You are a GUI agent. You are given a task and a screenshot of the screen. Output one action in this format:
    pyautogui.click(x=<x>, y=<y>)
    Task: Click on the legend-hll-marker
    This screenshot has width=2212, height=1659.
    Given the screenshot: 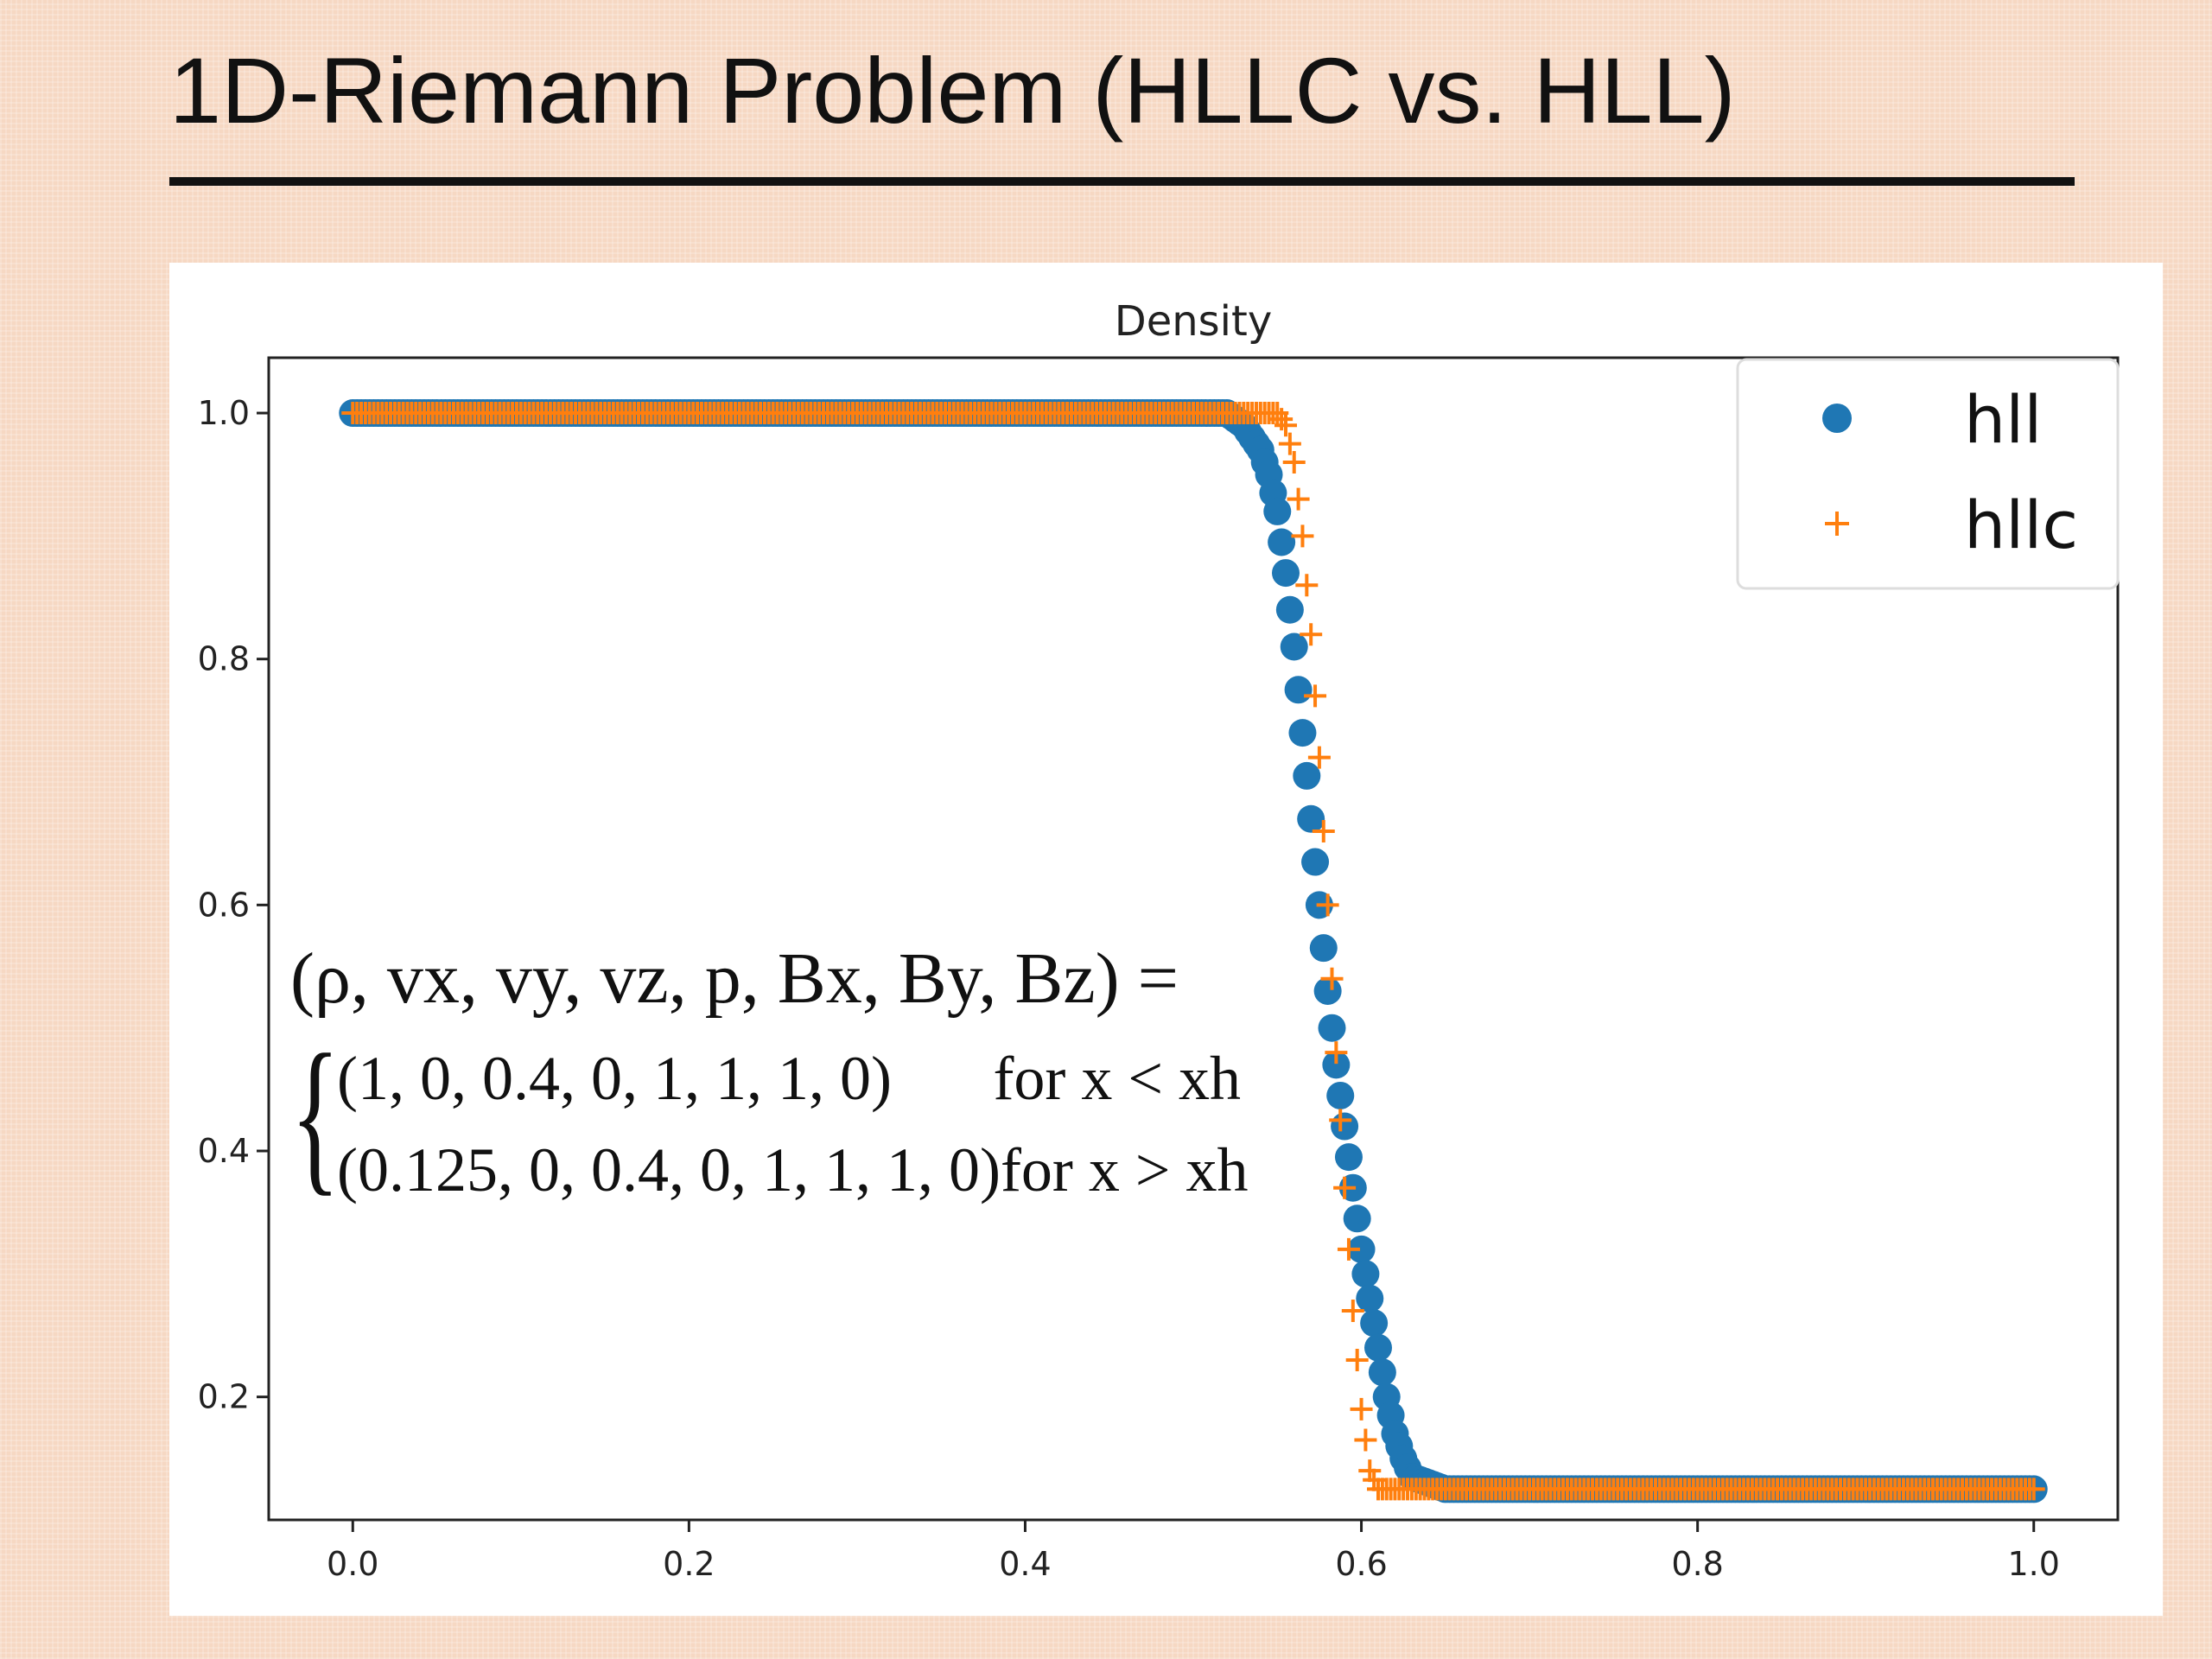 What is the action you would take?
    pyautogui.click(x=1837, y=418)
    